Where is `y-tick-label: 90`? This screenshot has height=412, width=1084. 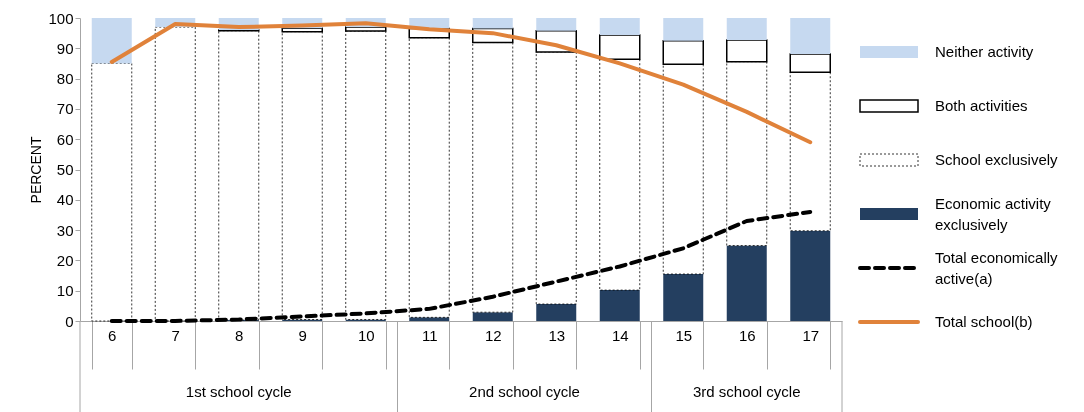
y-tick-label: 90 is located at coordinates (65, 48).